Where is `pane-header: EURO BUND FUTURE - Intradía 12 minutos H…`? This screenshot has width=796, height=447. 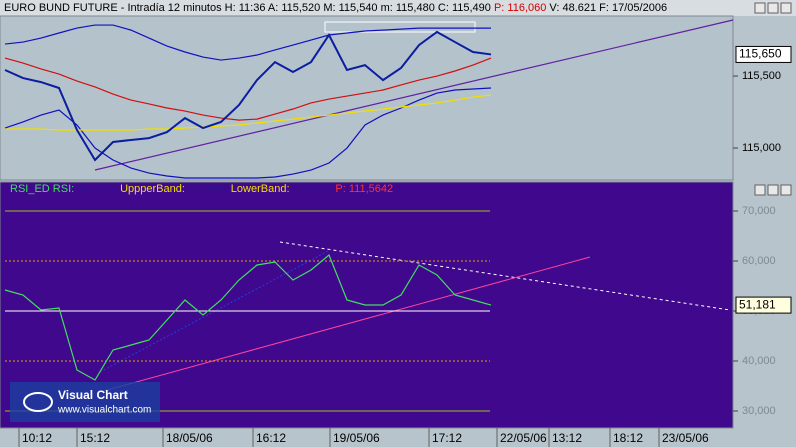
pane-header: EURO BUND FUTURE - Intradía 12 minutos H… is located at coordinates (335, 8).